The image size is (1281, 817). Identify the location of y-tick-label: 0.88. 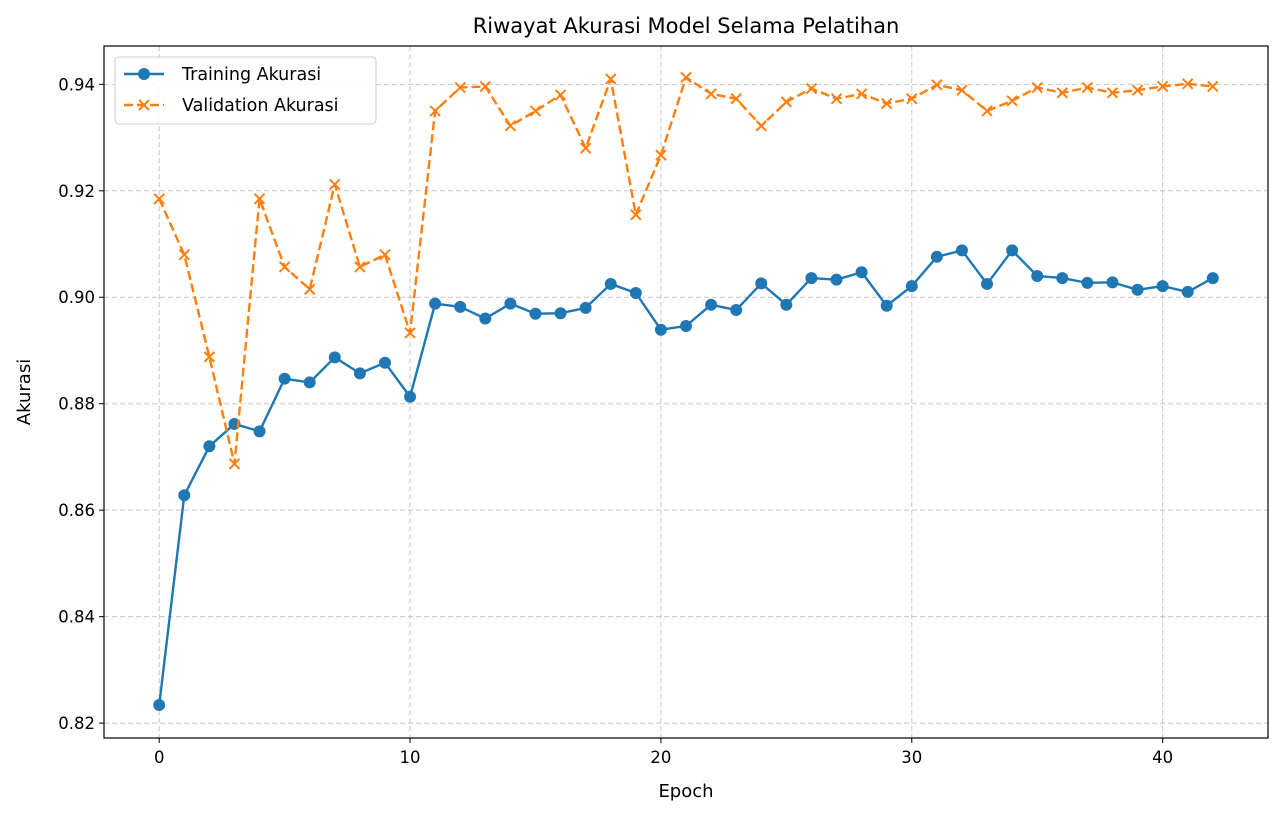
(76, 404).